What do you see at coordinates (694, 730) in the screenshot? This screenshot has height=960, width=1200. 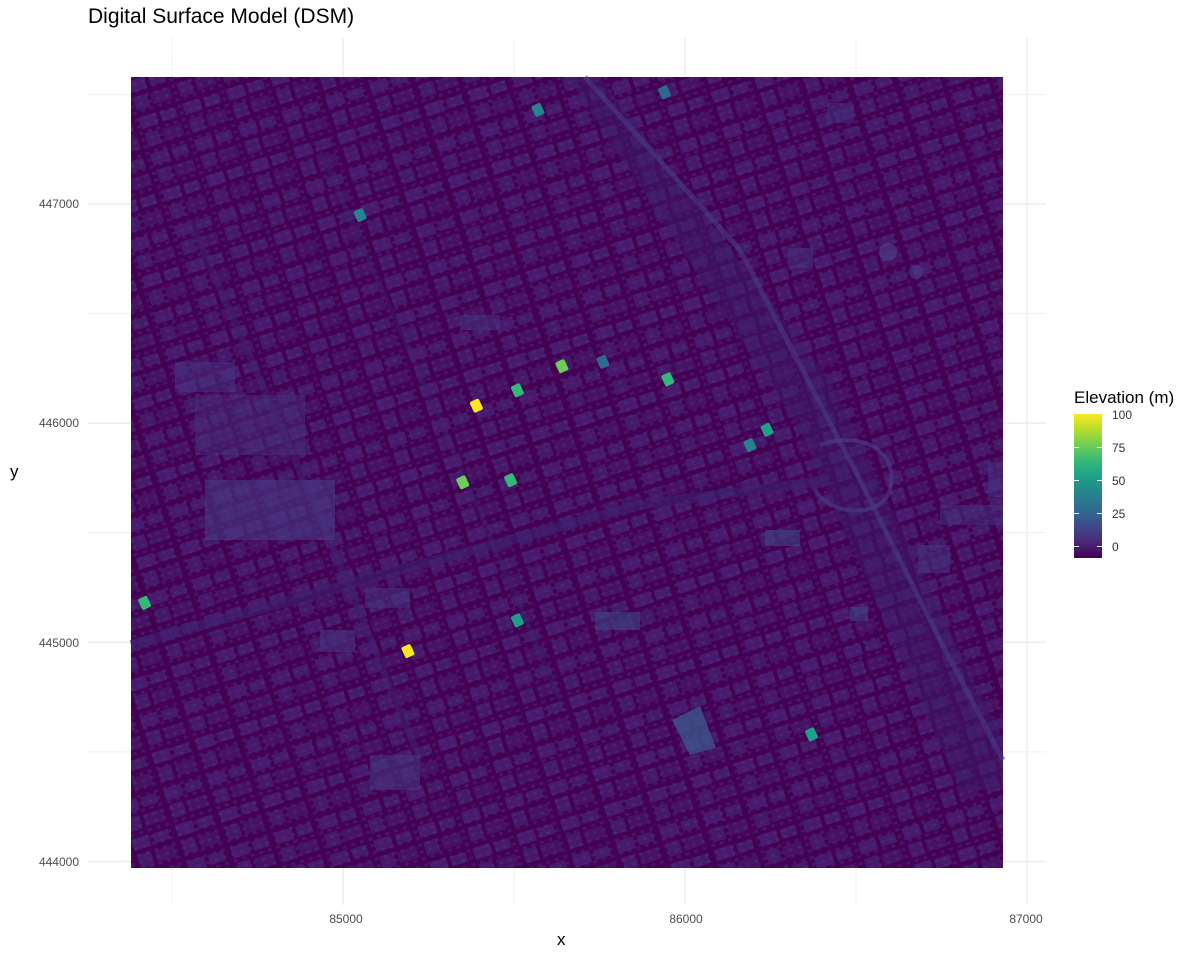 I see `domed-hall` at bounding box center [694, 730].